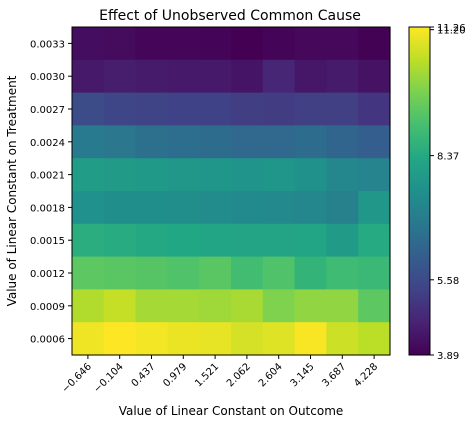  What do you see at coordinates (12, 190) in the screenshot?
I see `y-axis-label: Value of Linear Constant on Treatment` at bounding box center [12, 190].